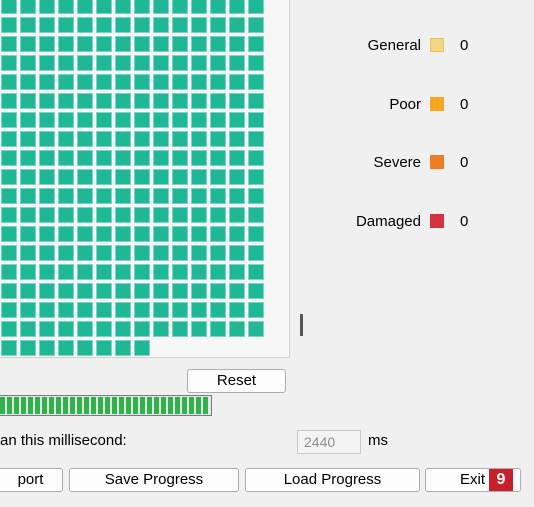 This screenshot has height=507, width=534. Describe the element at coordinates (329, 442) in the screenshot. I see `threshold-ms-input` at that location.